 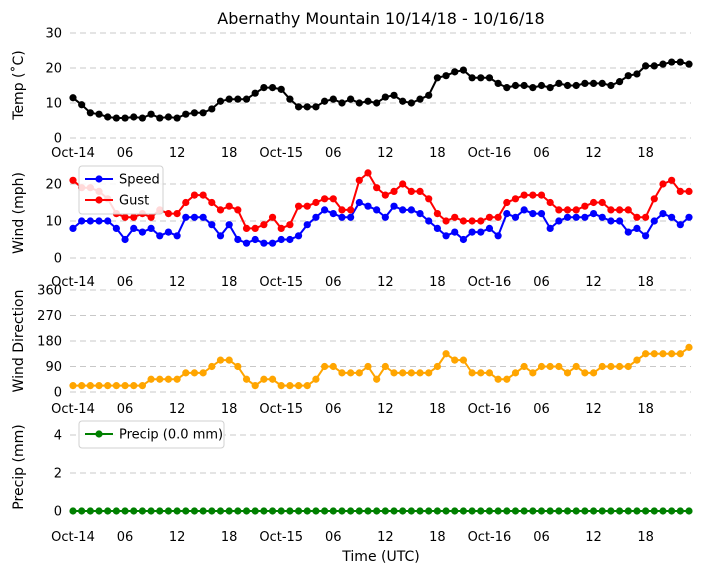 I want to click on legend-label: Precip (0.0 mm), so click(x=171, y=435).